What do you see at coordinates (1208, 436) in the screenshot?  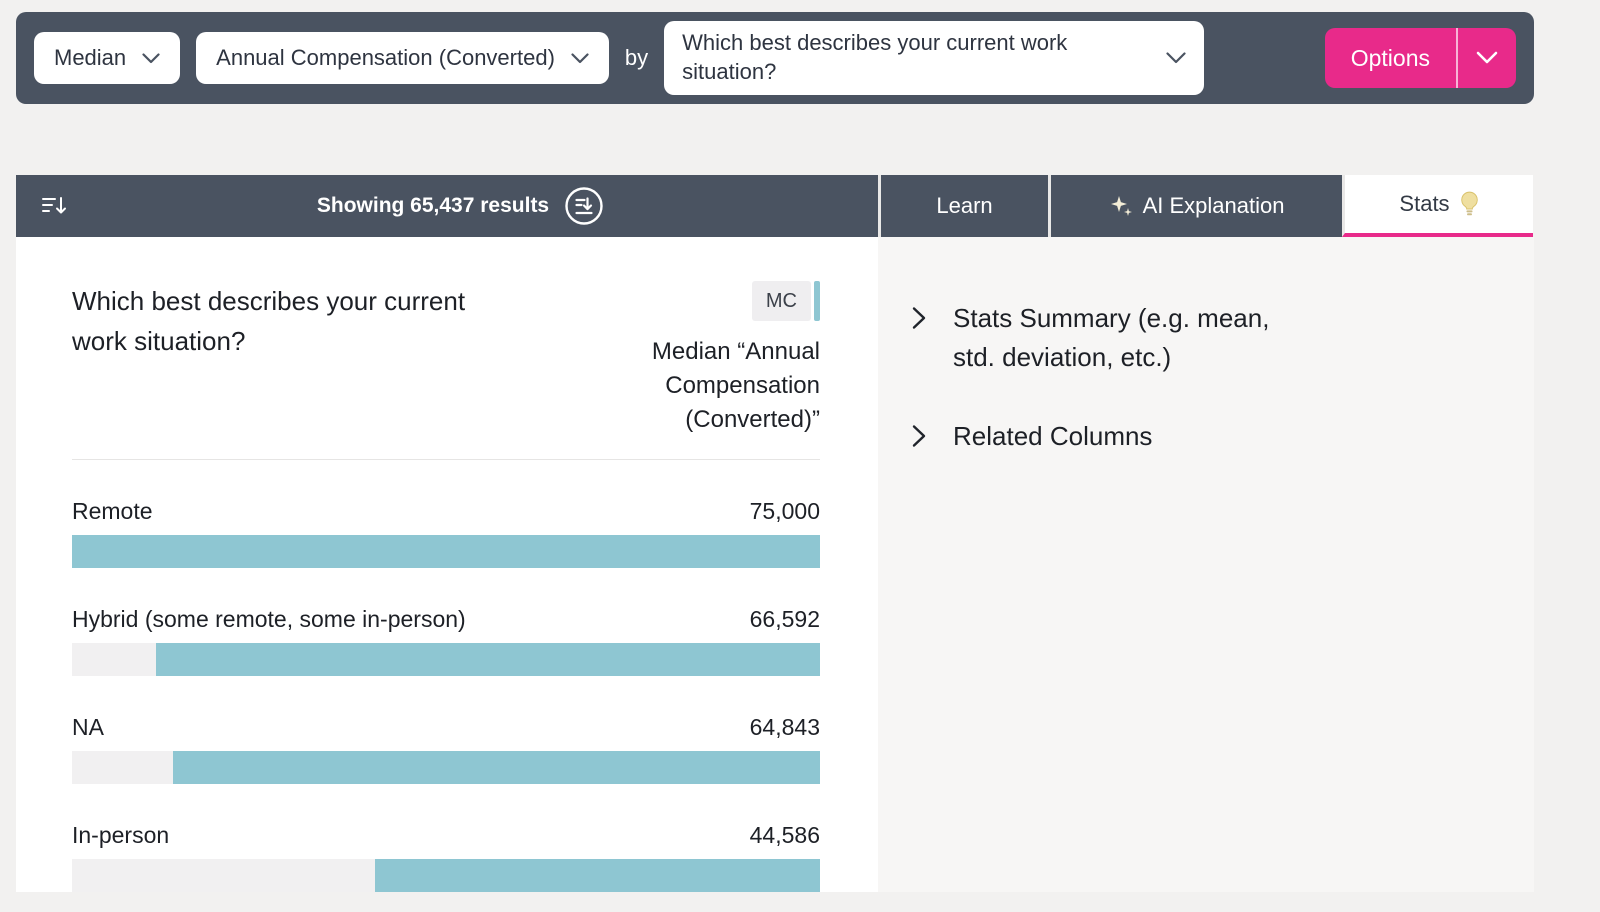 I see `related-columns-expander: Related Columns` at bounding box center [1208, 436].